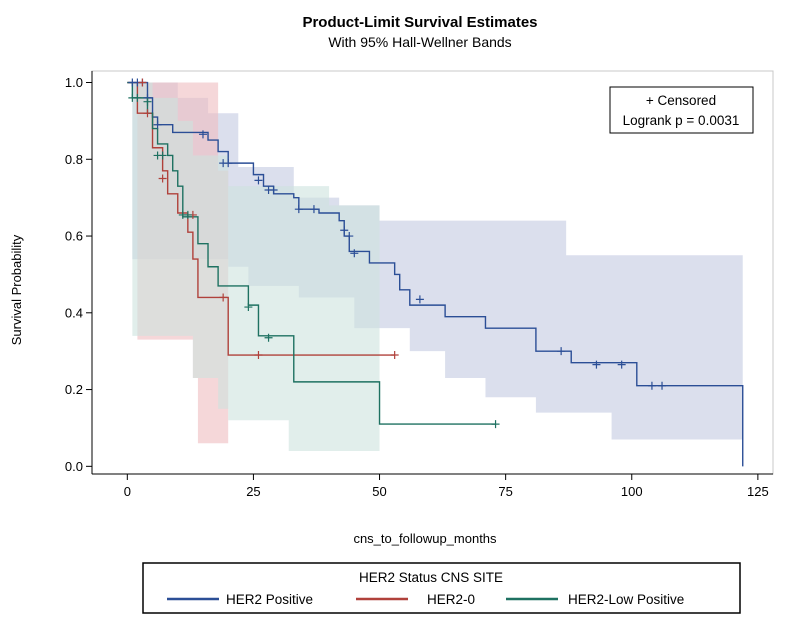  Describe the element at coordinates (79, 272) in the screenshot. I see `y-axis: 0.0 0.2 0.4 0.6 0.8 1.0` at that location.